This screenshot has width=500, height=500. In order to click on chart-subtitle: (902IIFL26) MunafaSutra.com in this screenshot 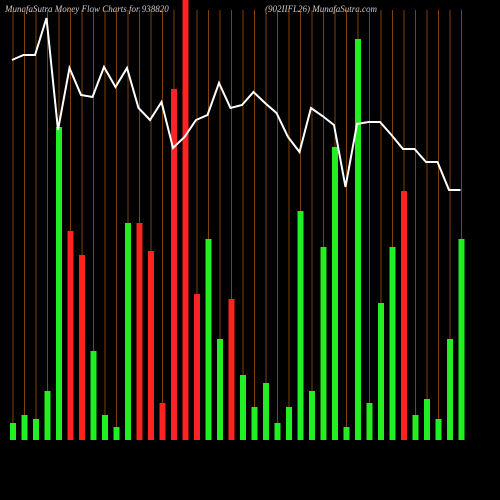, I will do `click(321, 9)`.